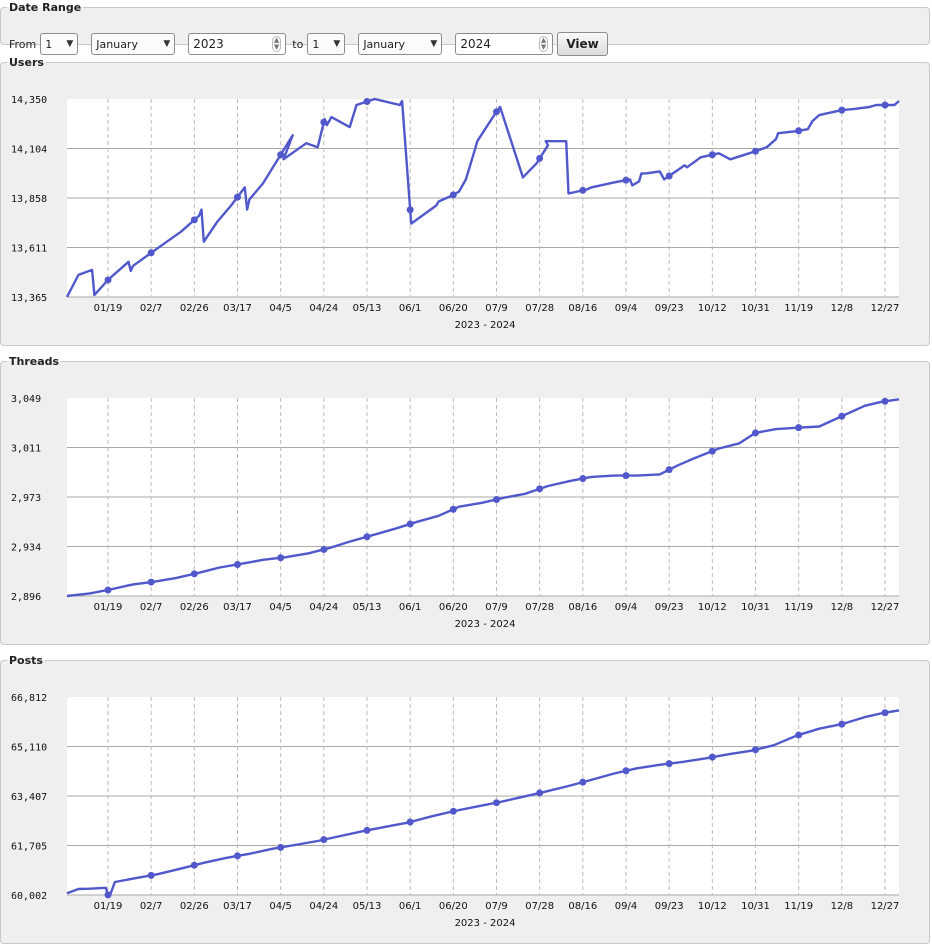  What do you see at coordinates (237, 44) in the screenshot?
I see `from-year-input: 2023 ▲ ▼` at bounding box center [237, 44].